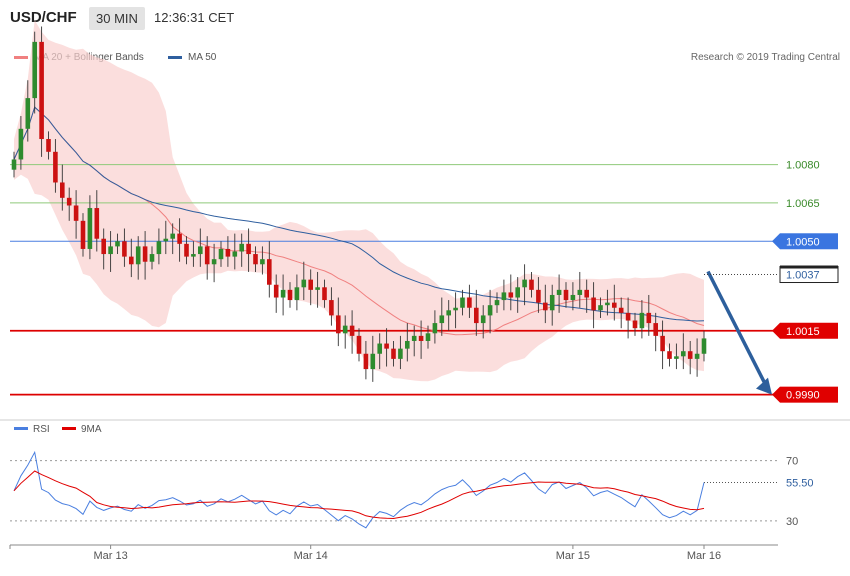 Image resolution: width=850 pixels, height=576 pixels. I want to click on timeframe-badge: 30 MIN, so click(117, 18).